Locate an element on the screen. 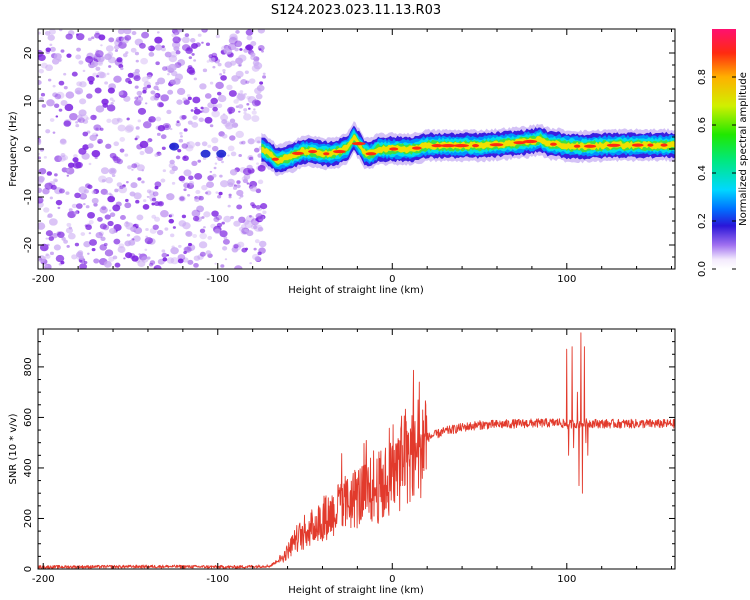  x-tick-label: 100 is located at coordinates (566, 579).